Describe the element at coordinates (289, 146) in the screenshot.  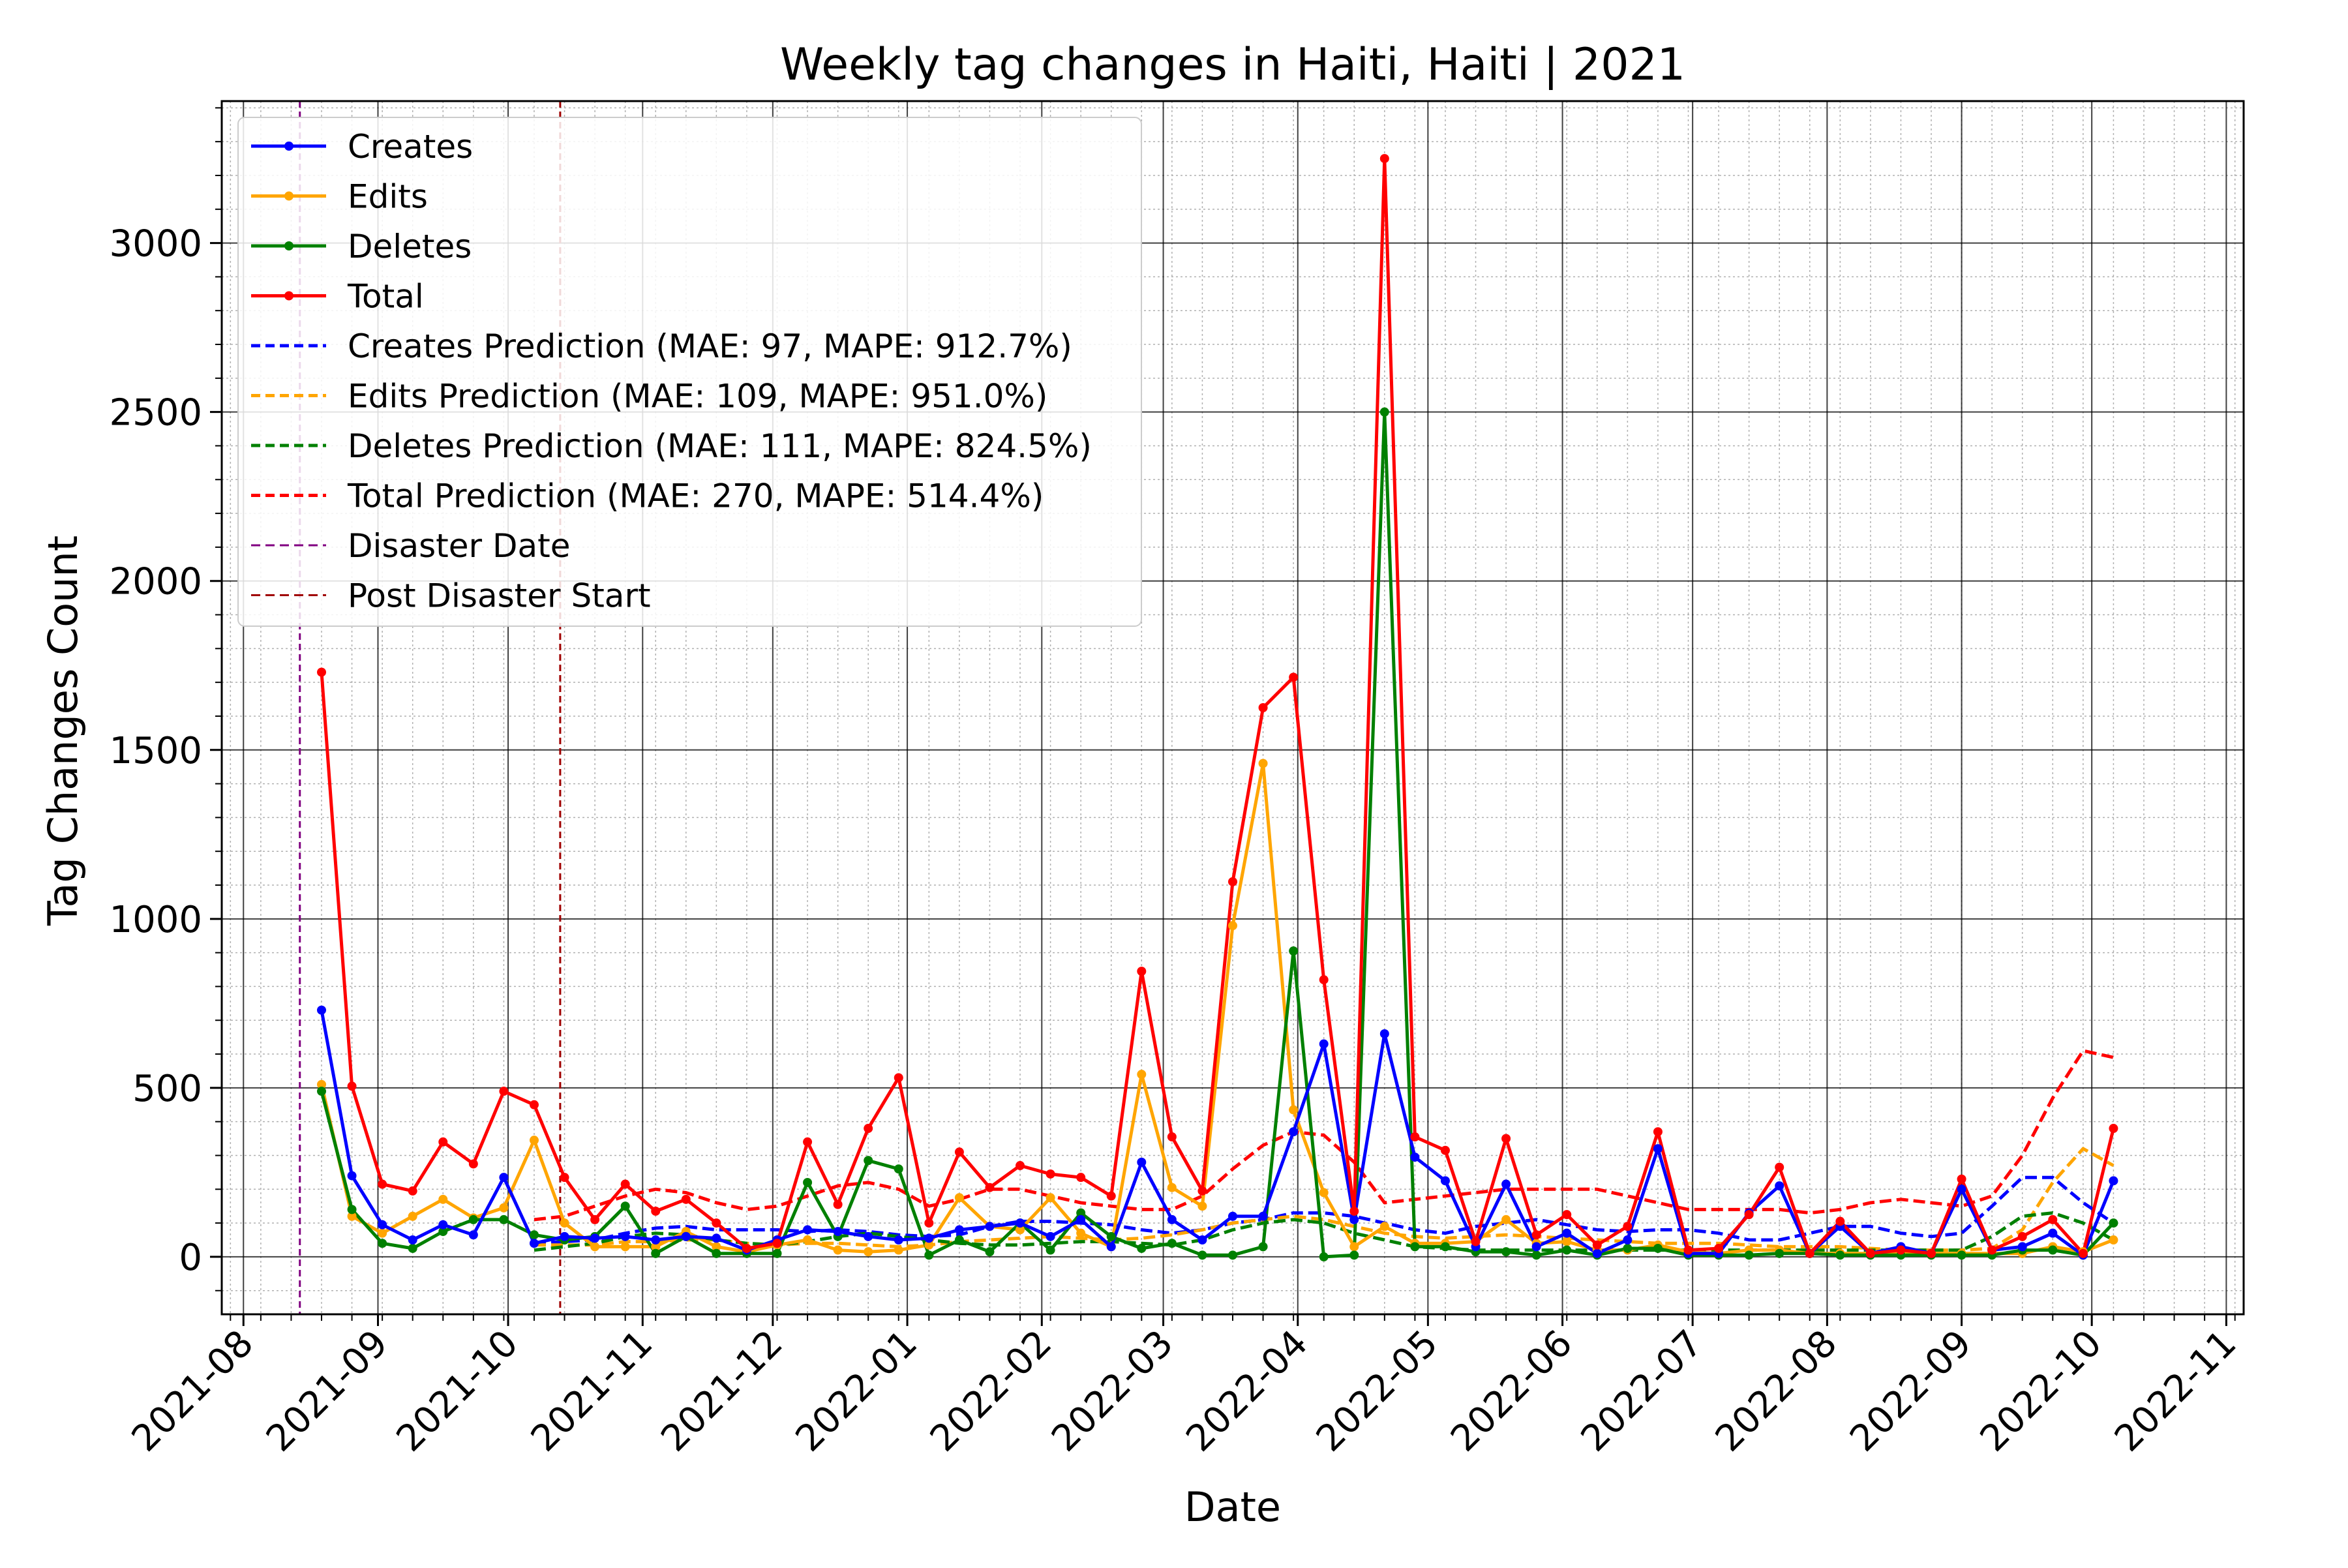
I see `legend-marker` at that location.